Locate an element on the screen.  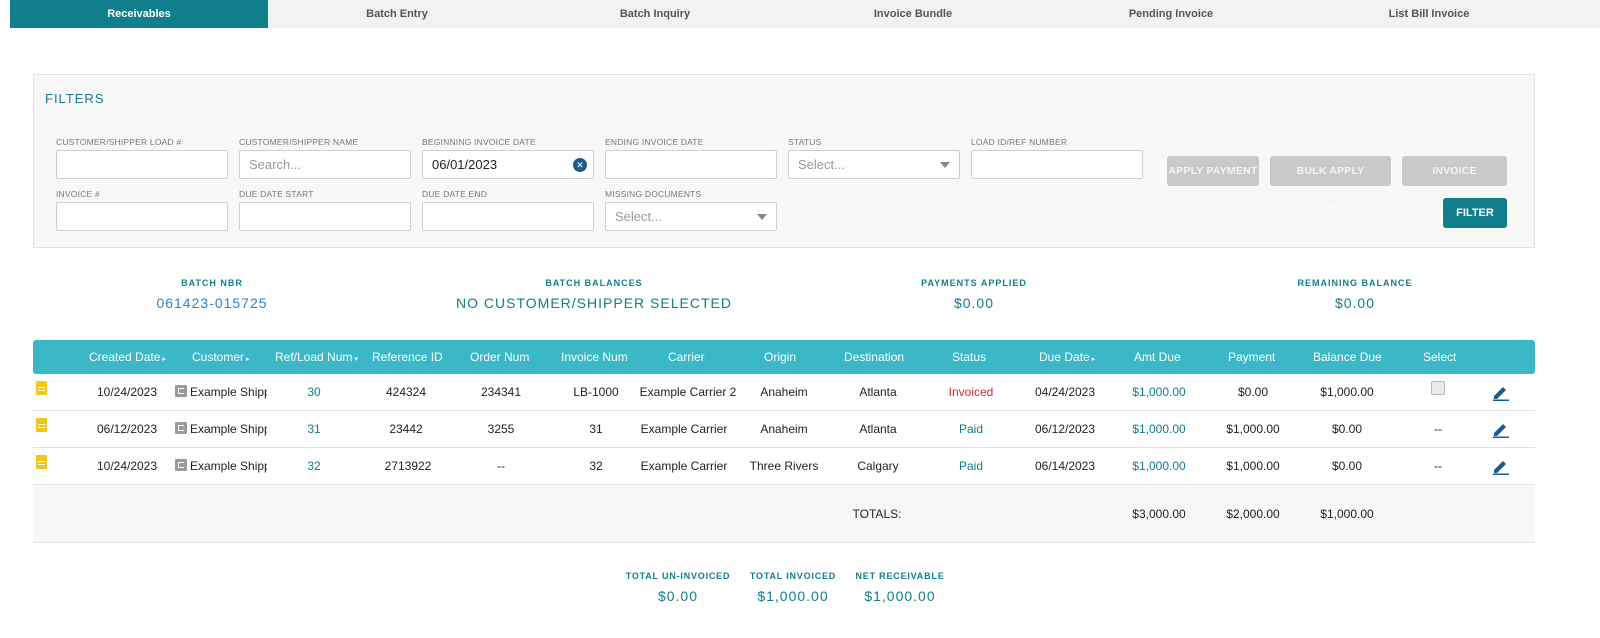
begin-date-input: 06/01/2023 ✕ is located at coordinates (508, 164).